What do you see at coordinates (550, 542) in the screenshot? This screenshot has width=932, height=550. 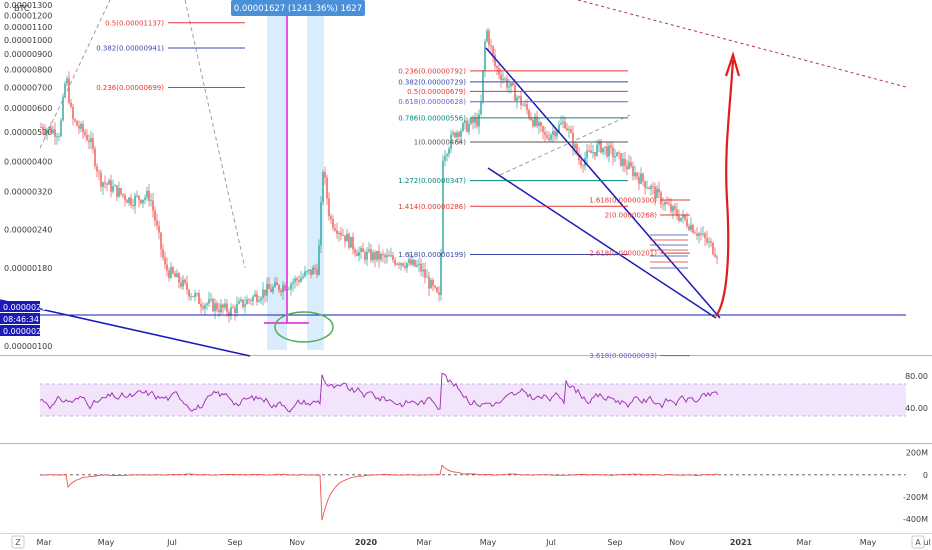 I see `time-tick-label: Jul` at bounding box center [550, 542].